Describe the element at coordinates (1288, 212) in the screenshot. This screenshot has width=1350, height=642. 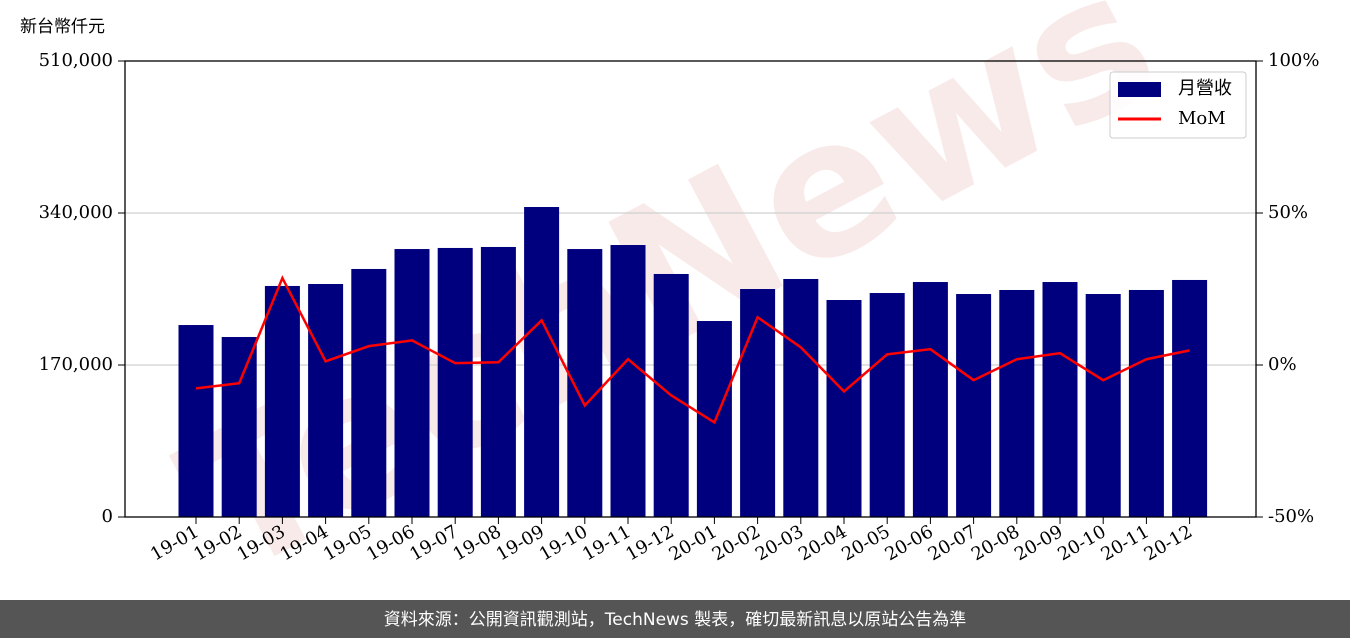
I see `y2-tick-label: 50%` at that location.